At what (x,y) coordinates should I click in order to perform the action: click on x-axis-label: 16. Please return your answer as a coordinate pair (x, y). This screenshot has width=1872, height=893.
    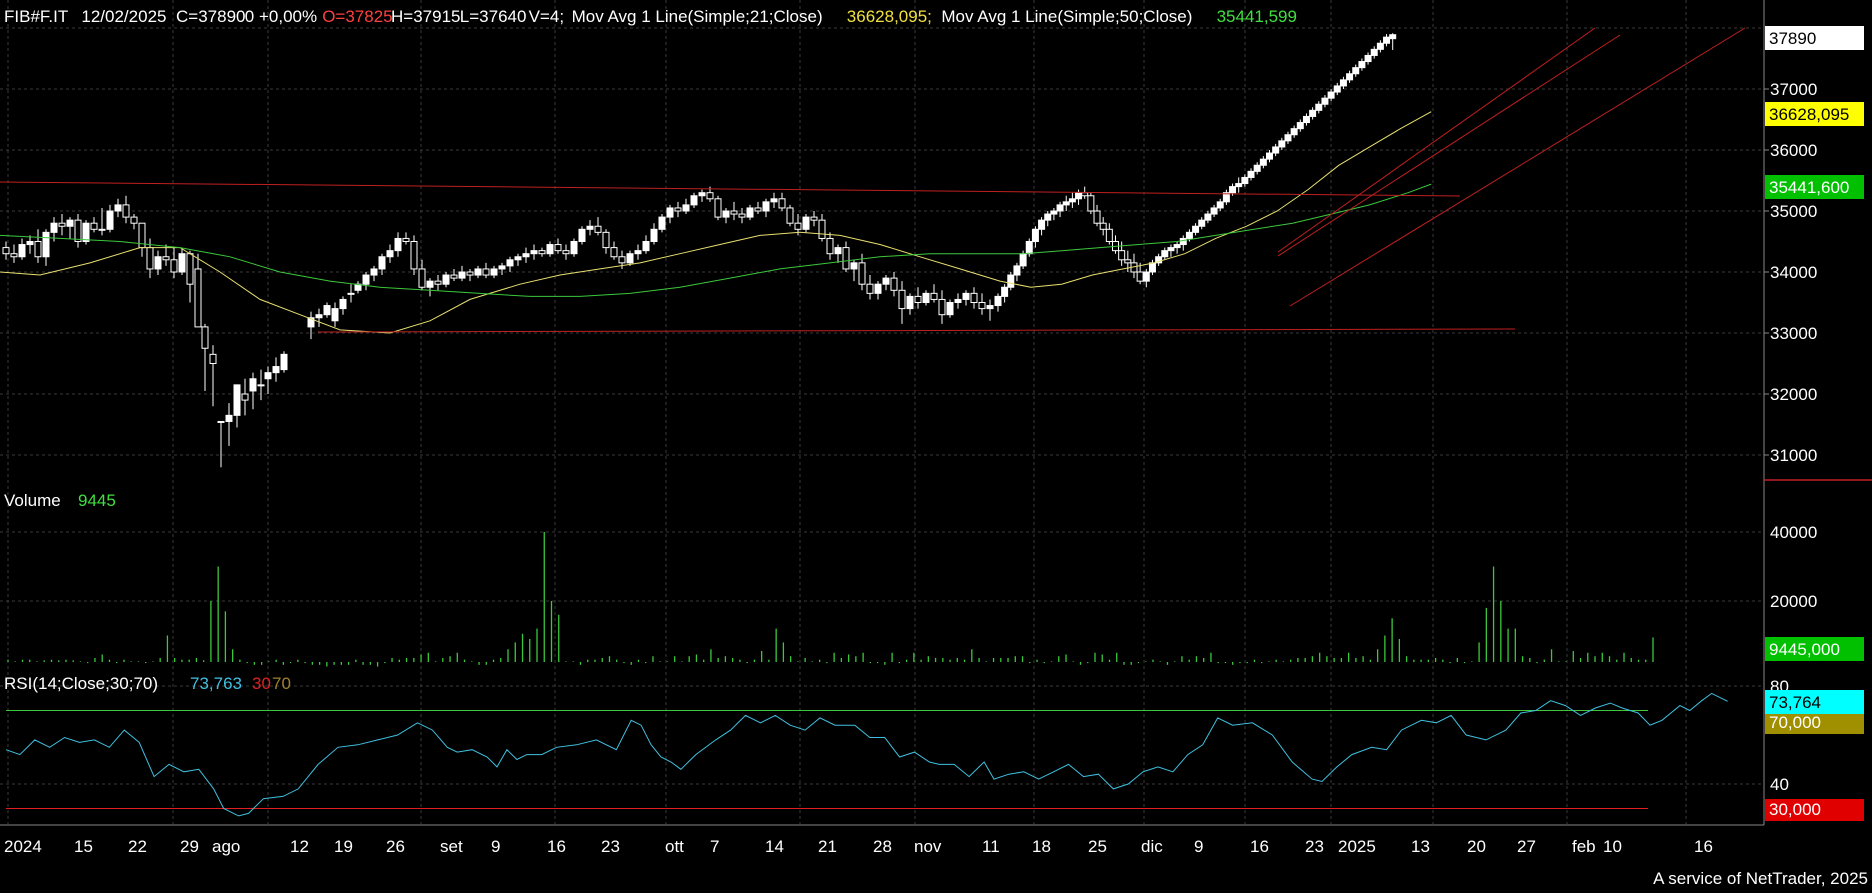
    Looking at the image, I should click on (556, 846).